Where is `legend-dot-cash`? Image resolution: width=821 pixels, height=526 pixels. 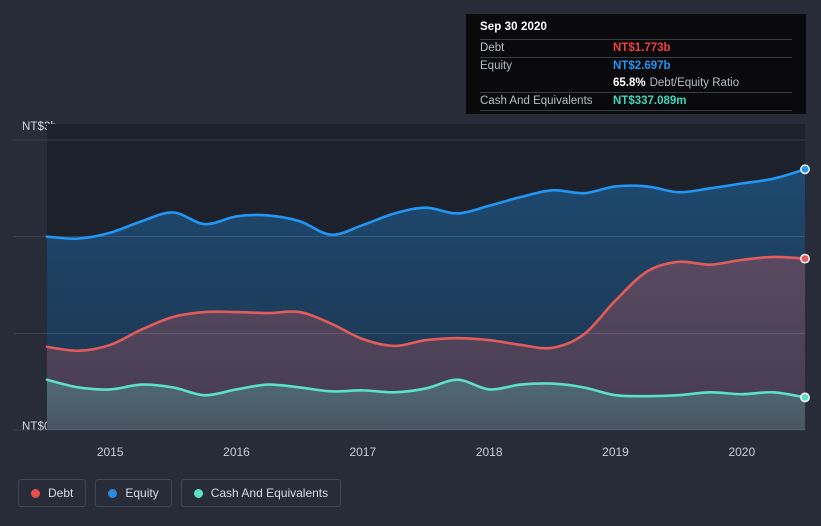
legend-dot-cash is located at coordinates (198, 493).